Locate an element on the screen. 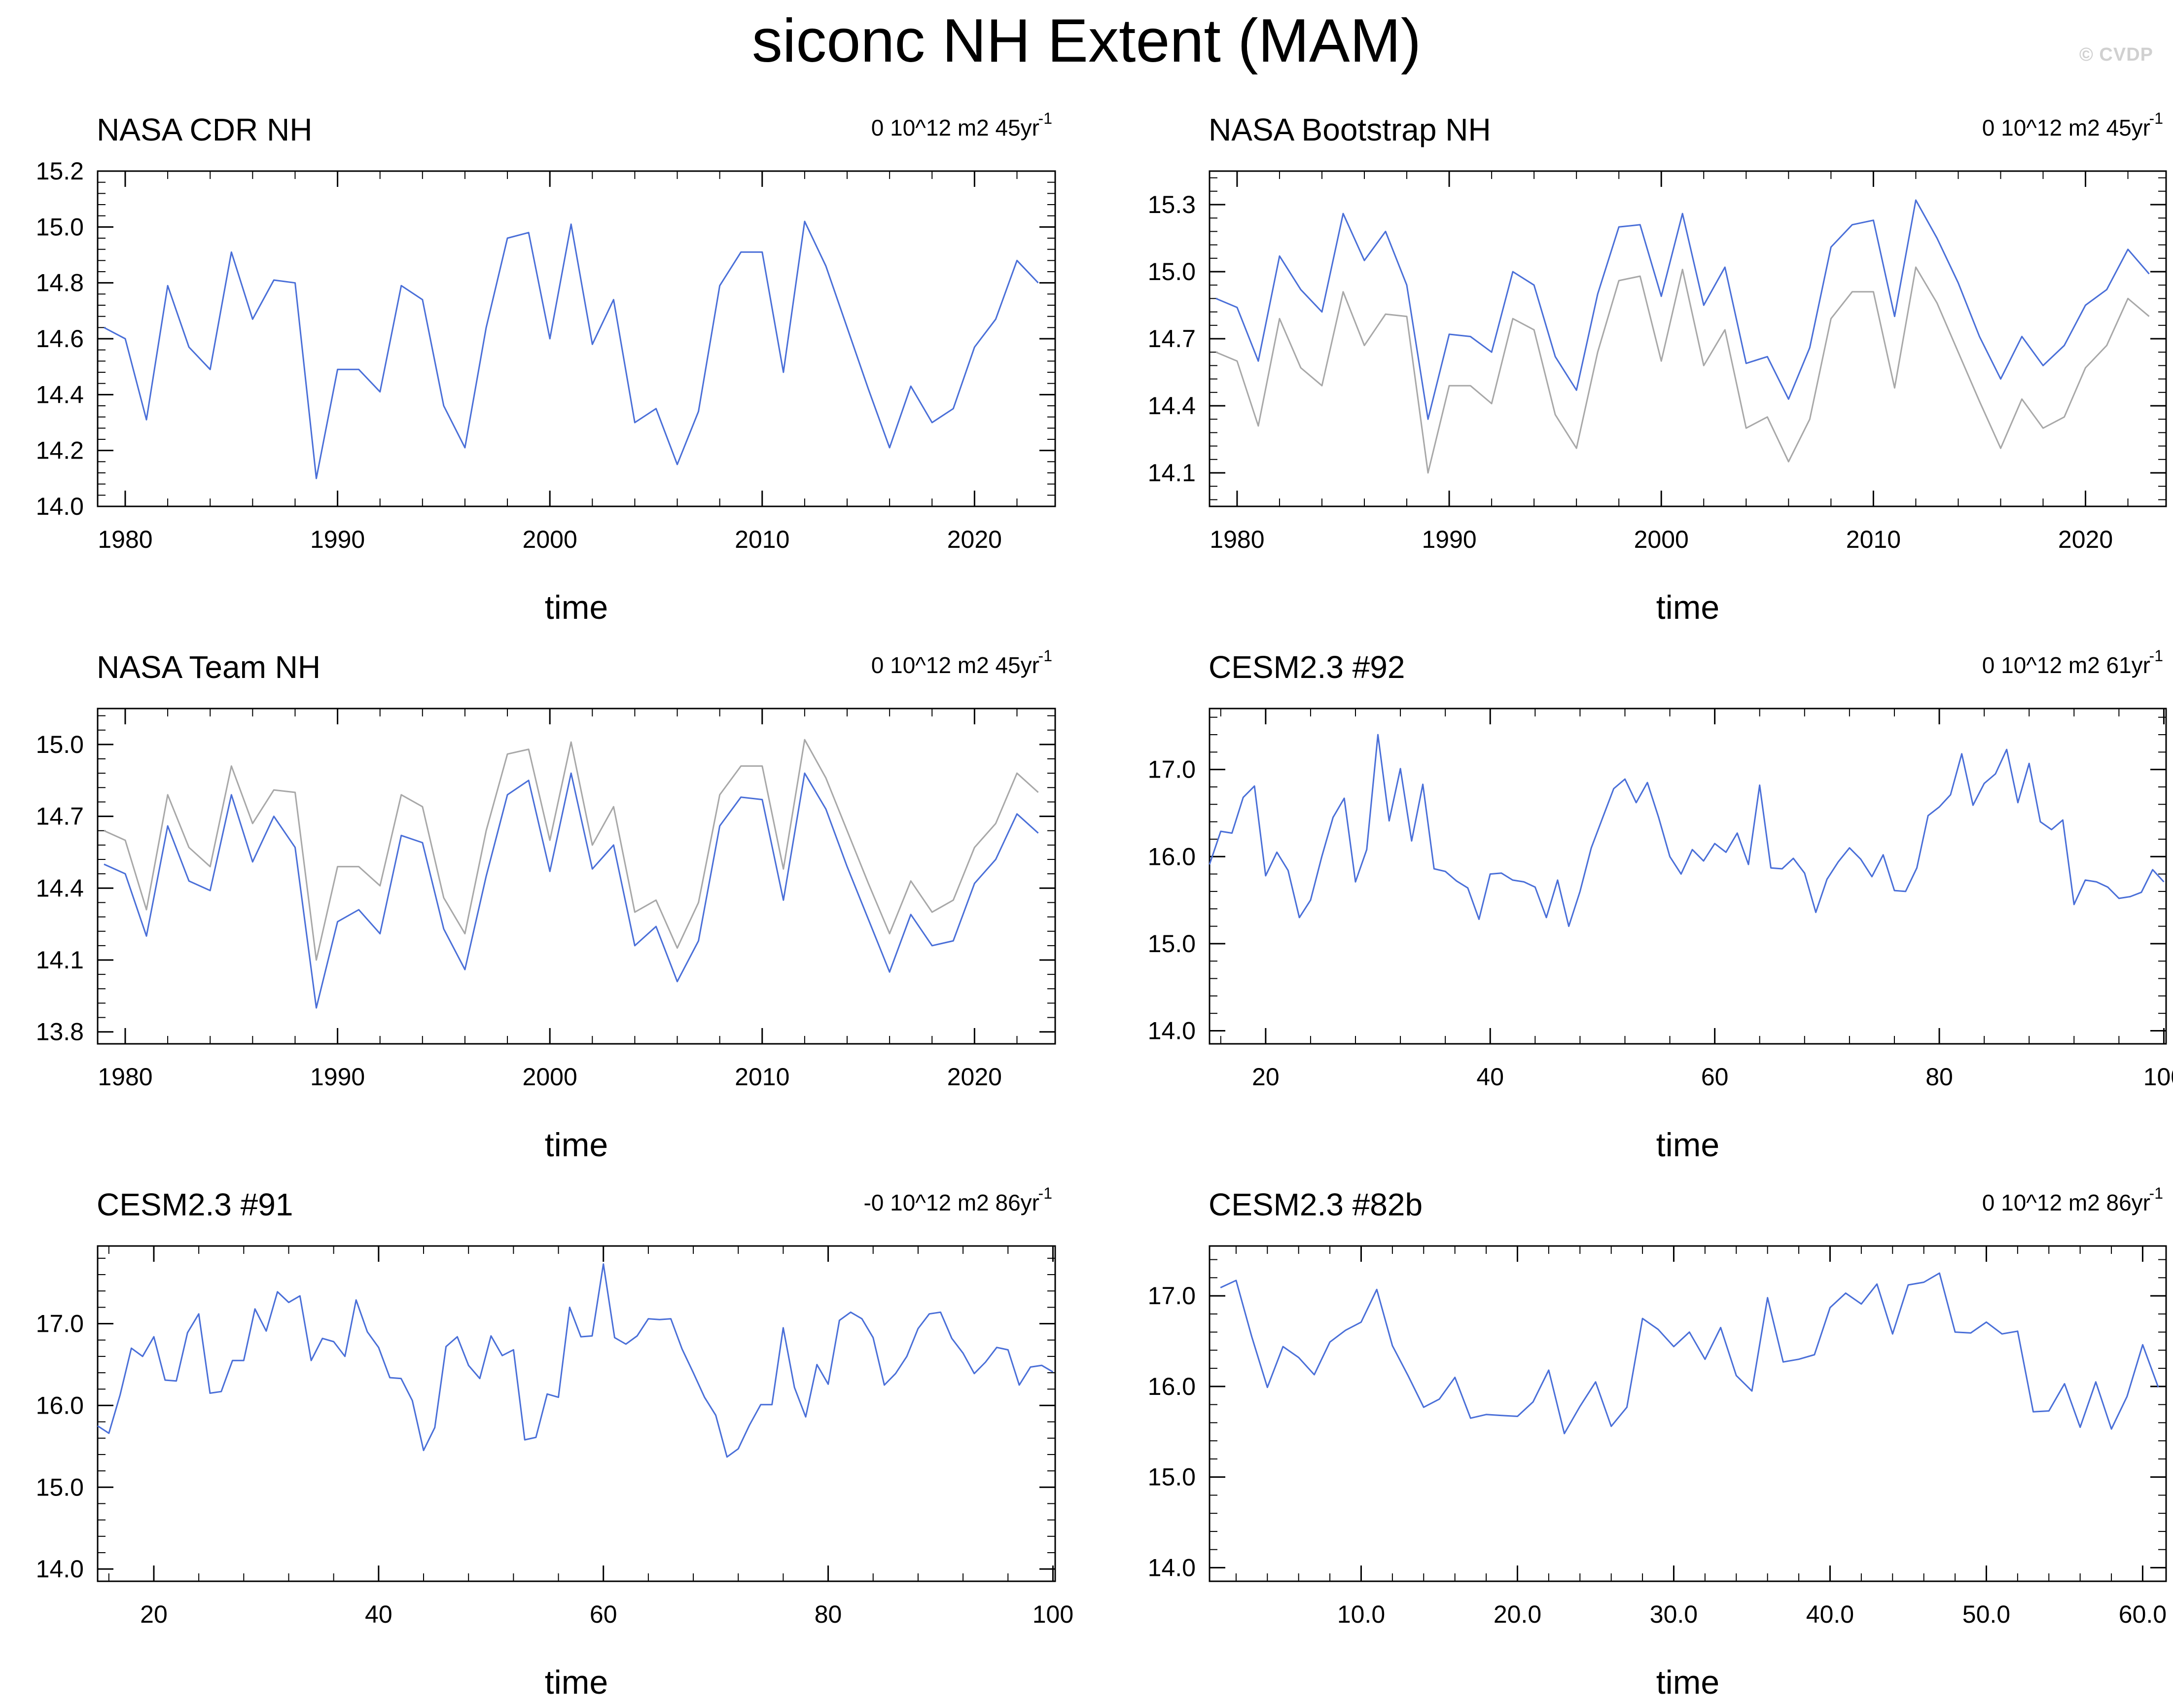 The image size is (2173, 1708). watermark: © CVDP is located at coordinates (2116, 54).